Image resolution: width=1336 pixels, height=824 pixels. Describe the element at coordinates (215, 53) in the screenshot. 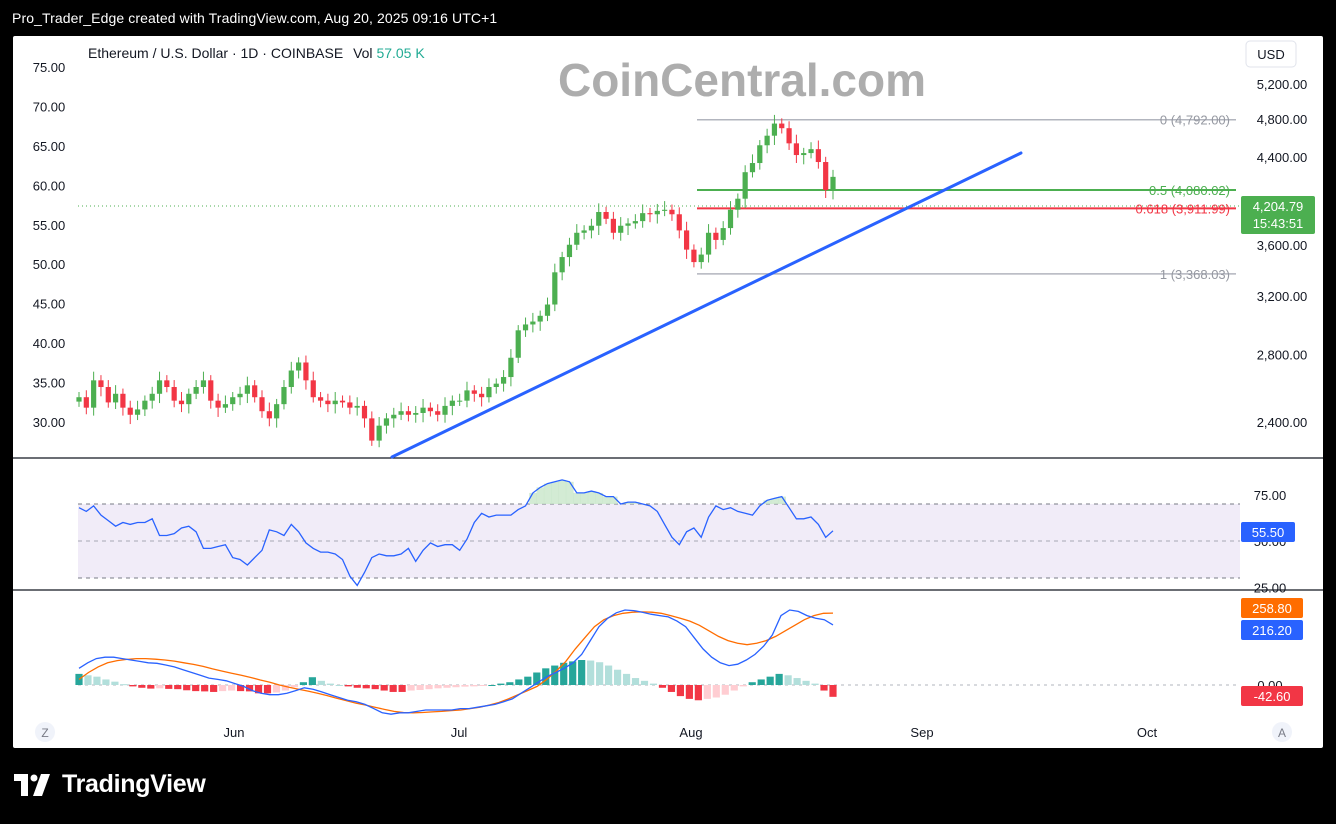

I see `symbol-title: Ethereum / U.S. Dollar · 1D · COINBASE` at that location.